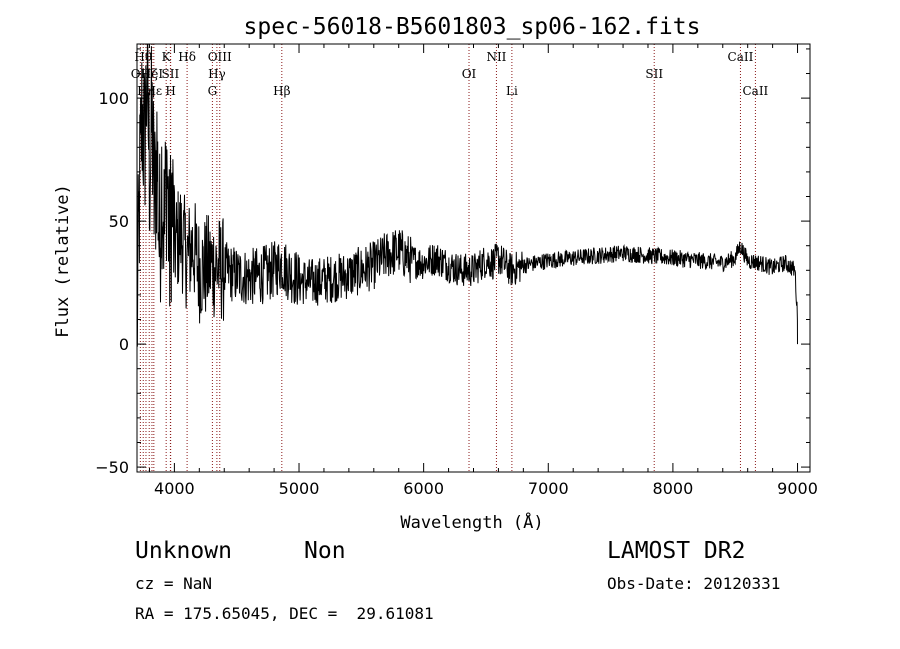 This screenshot has height=649, width=900. What do you see at coordinates (119, 221) in the screenshot?
I see `y-tick-label: 50` at bounding box center [119, 221].